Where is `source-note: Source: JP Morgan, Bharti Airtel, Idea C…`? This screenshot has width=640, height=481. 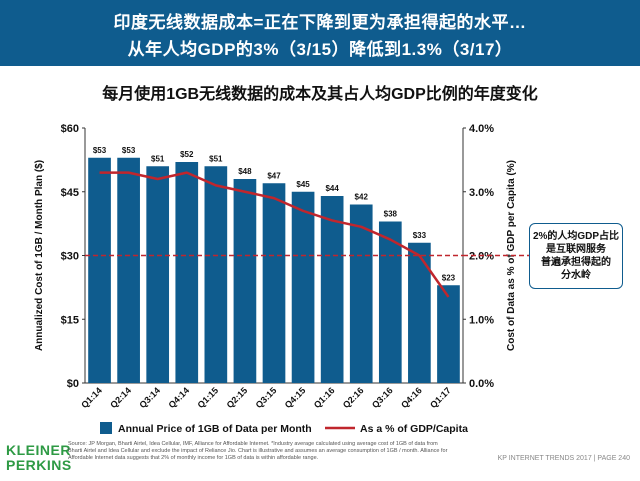 source-note: Source: JP Morgan, Bharti Airtel, Idea C… is located at coordinates (258, 451).